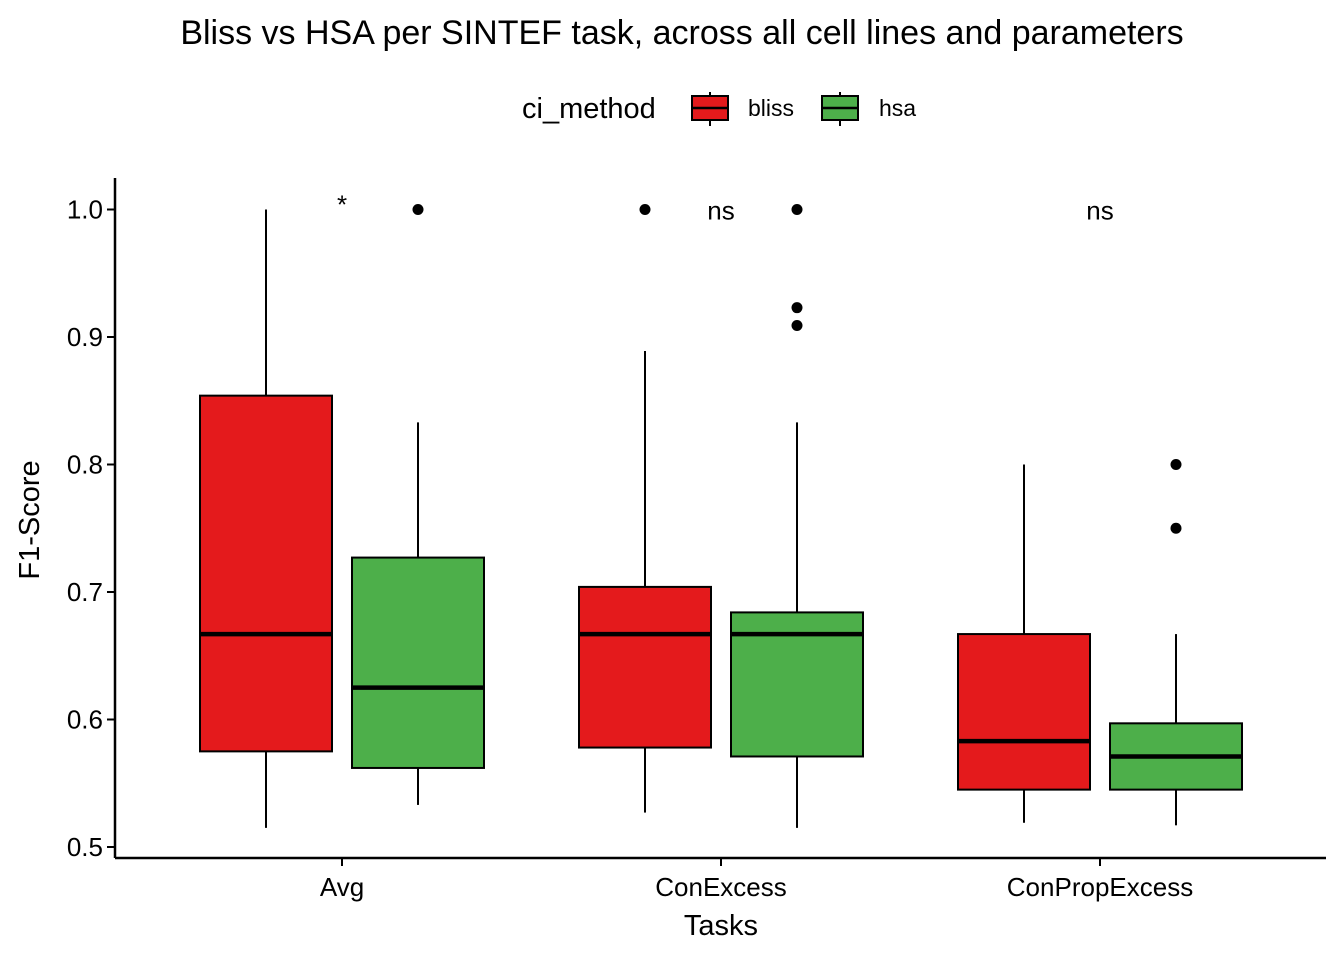  I want to click on x-tick-label: ConExcess, so click(721, 887).